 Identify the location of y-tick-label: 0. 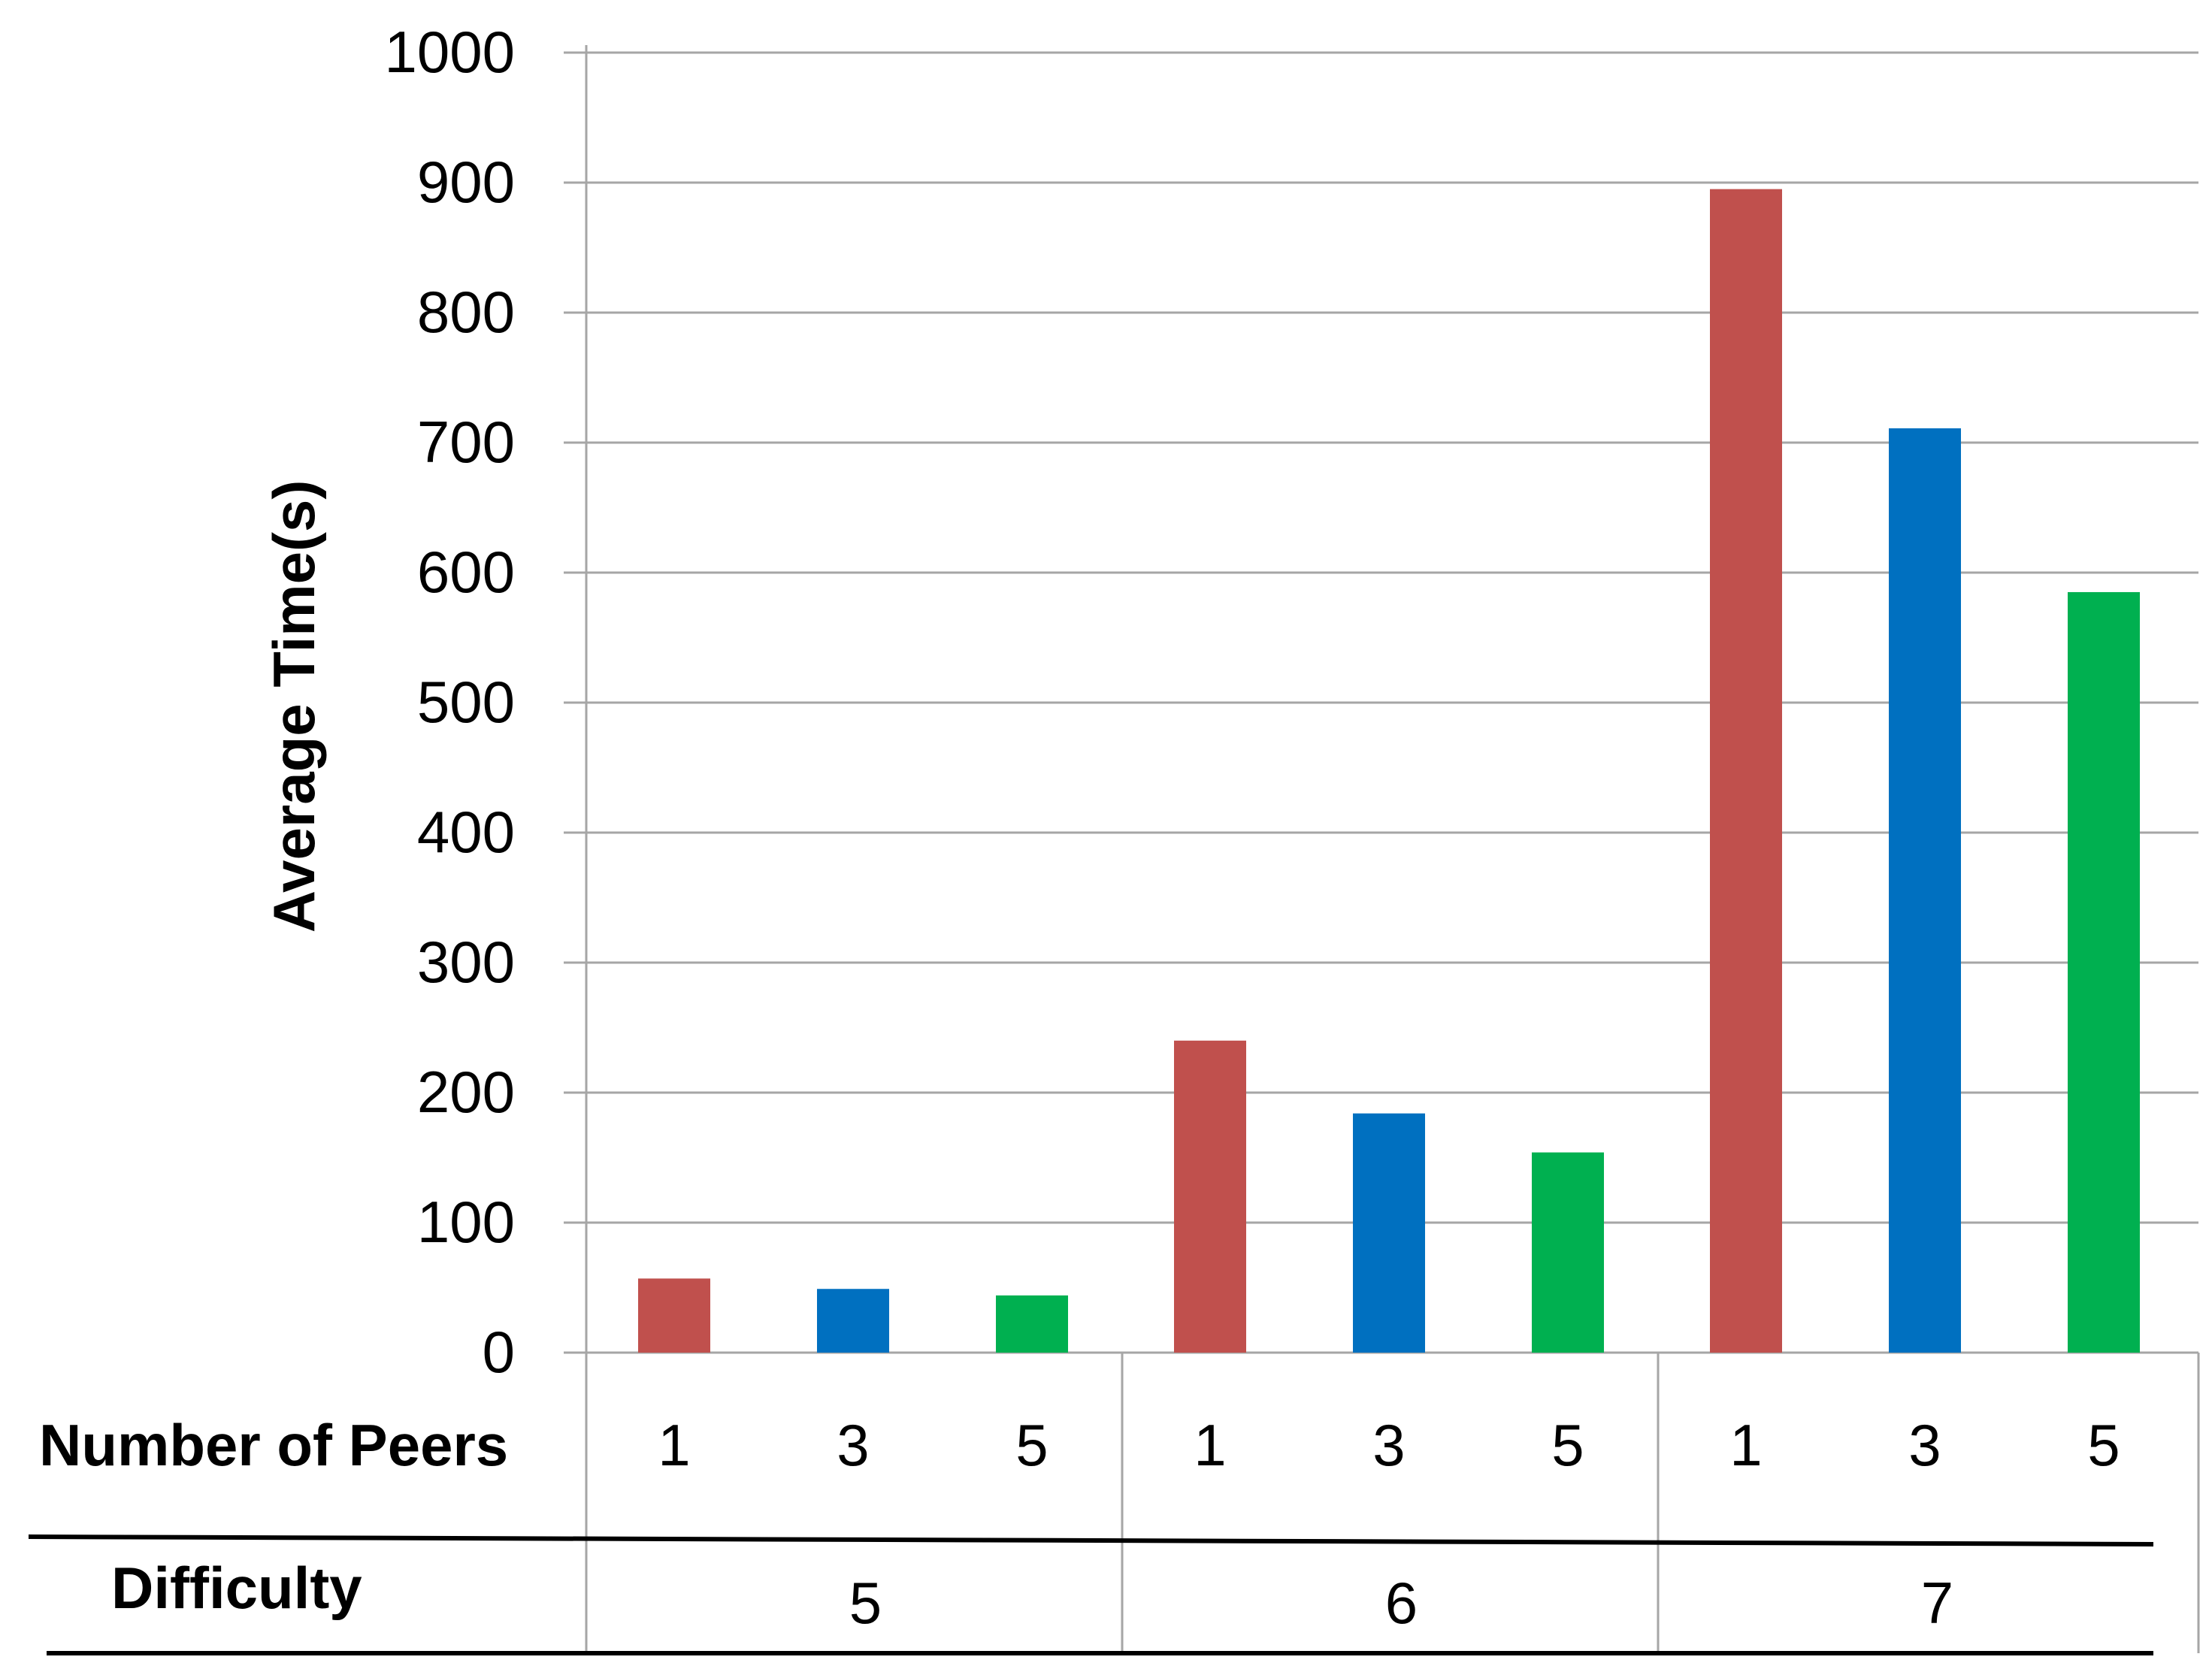
(499, 1352).